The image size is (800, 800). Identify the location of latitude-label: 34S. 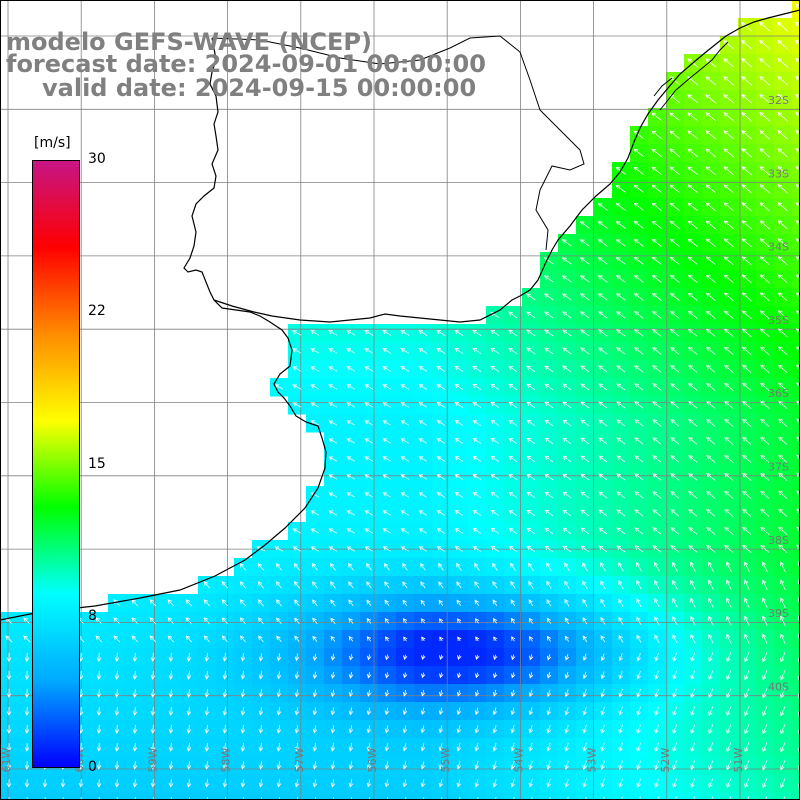
(778, 247).